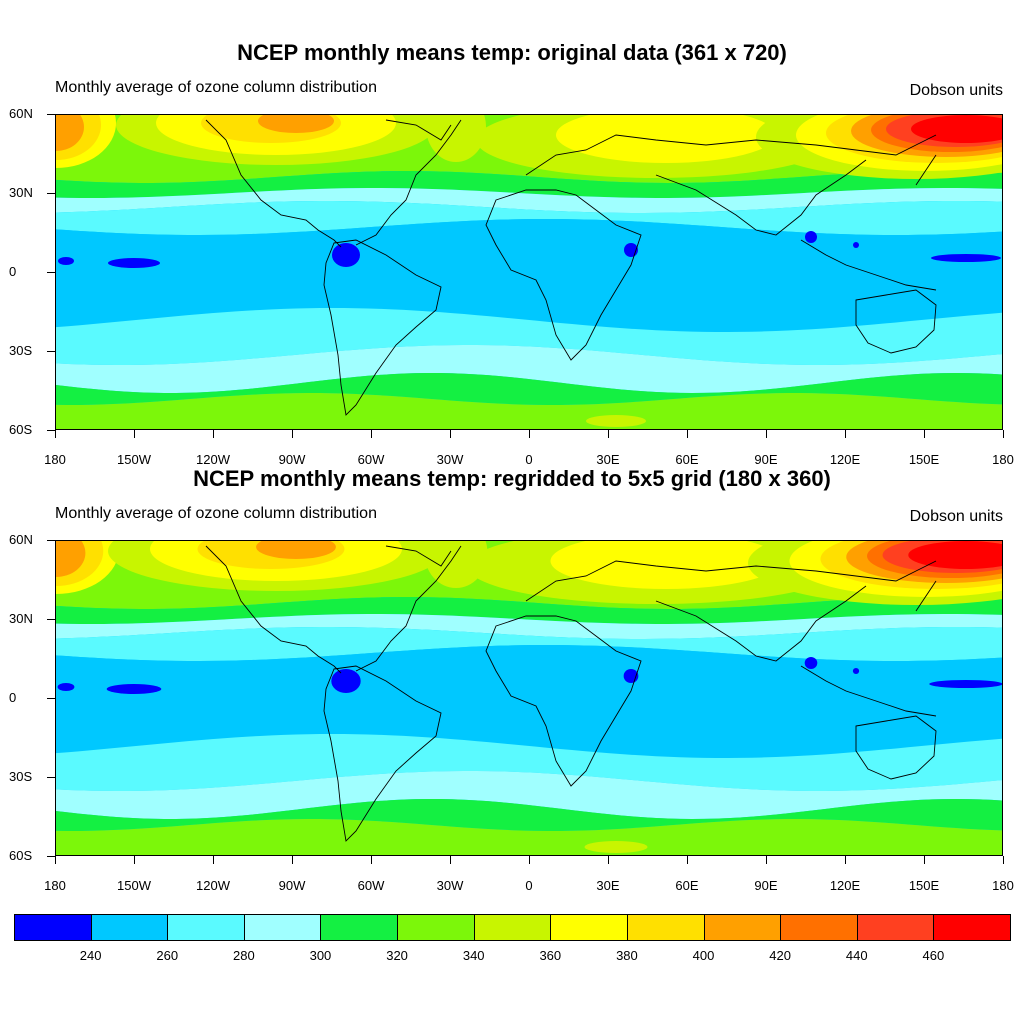  Describe the element at coordinates (550, 955) in the screenshot. I see `colorbar-label: 360` at that location.